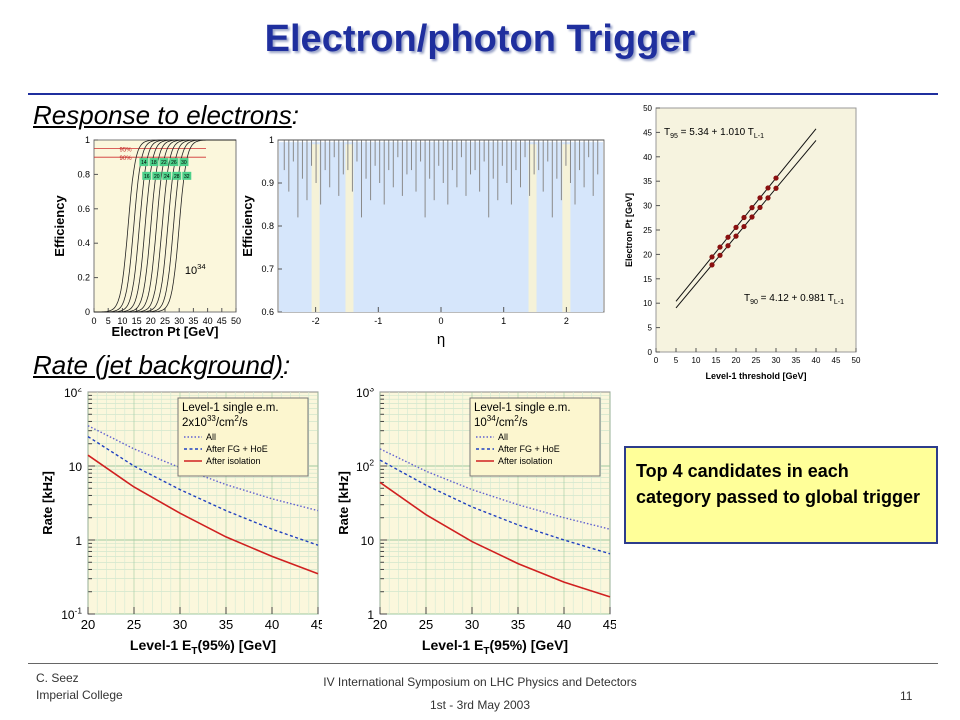 This screenshot has width=960, height=720. Describe the element at coordinates (247, 226) in the screenshot. I see `y-axis-label: Efficiency` at that location.